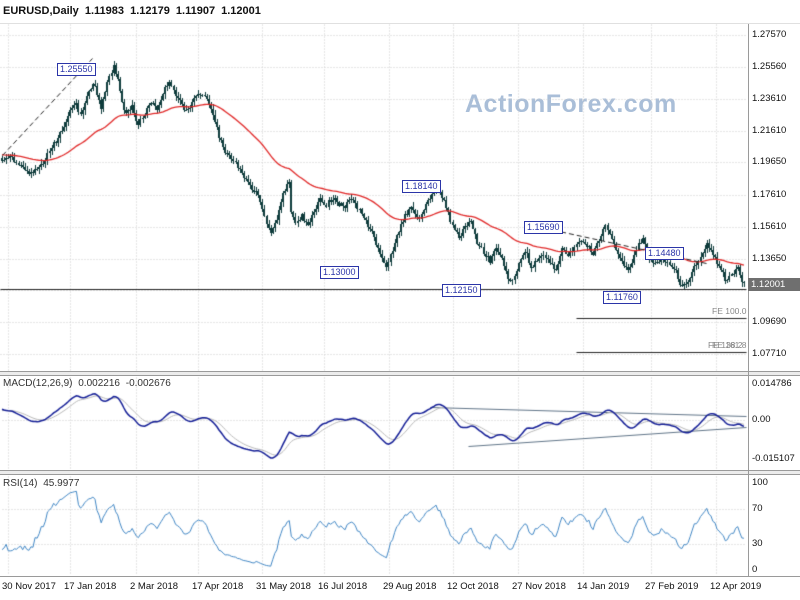 The image size is (800, 600). What do you see at coordinates (339, 272) in the screenshot?
I see `price-callout-label: 1.13000` at bounding box center [339, 272].